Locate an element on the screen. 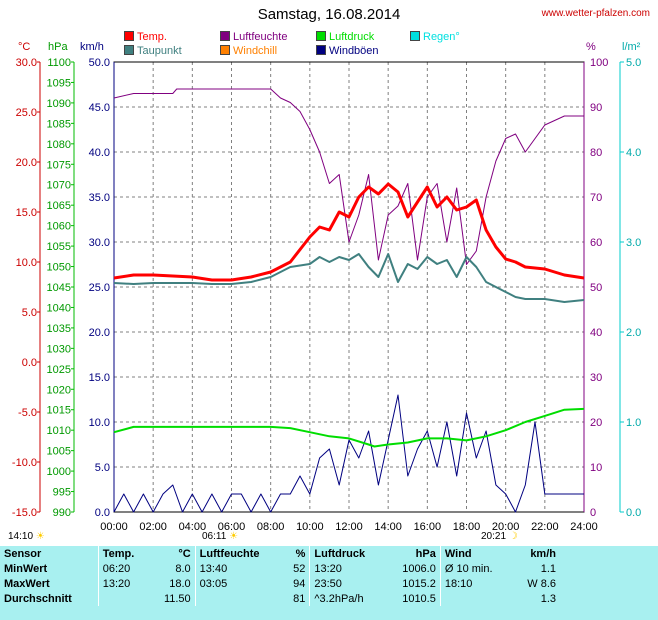 The image size is (658, 620). table-cell: 1015.2 is located at coordinates (419, 583).